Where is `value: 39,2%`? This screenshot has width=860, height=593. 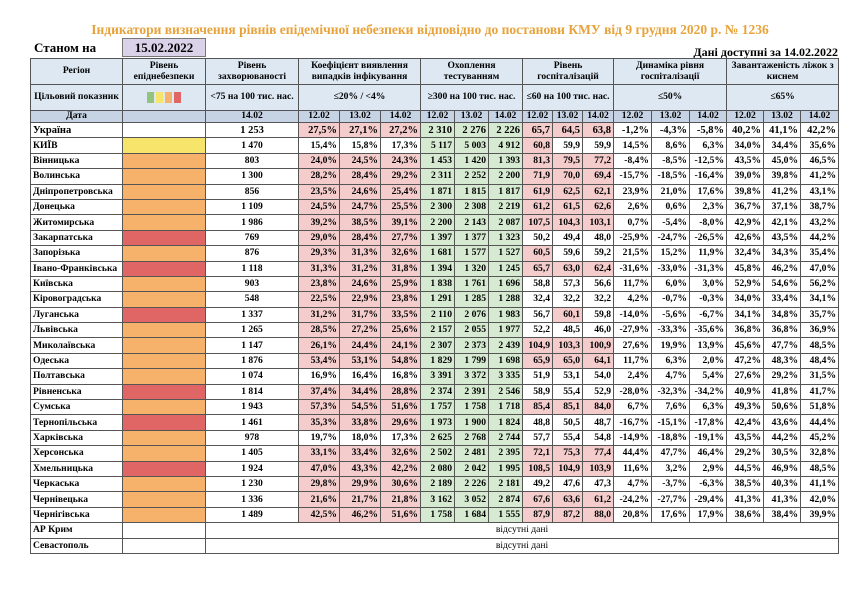
value: 39,2% is located at coordinates (319, 222).